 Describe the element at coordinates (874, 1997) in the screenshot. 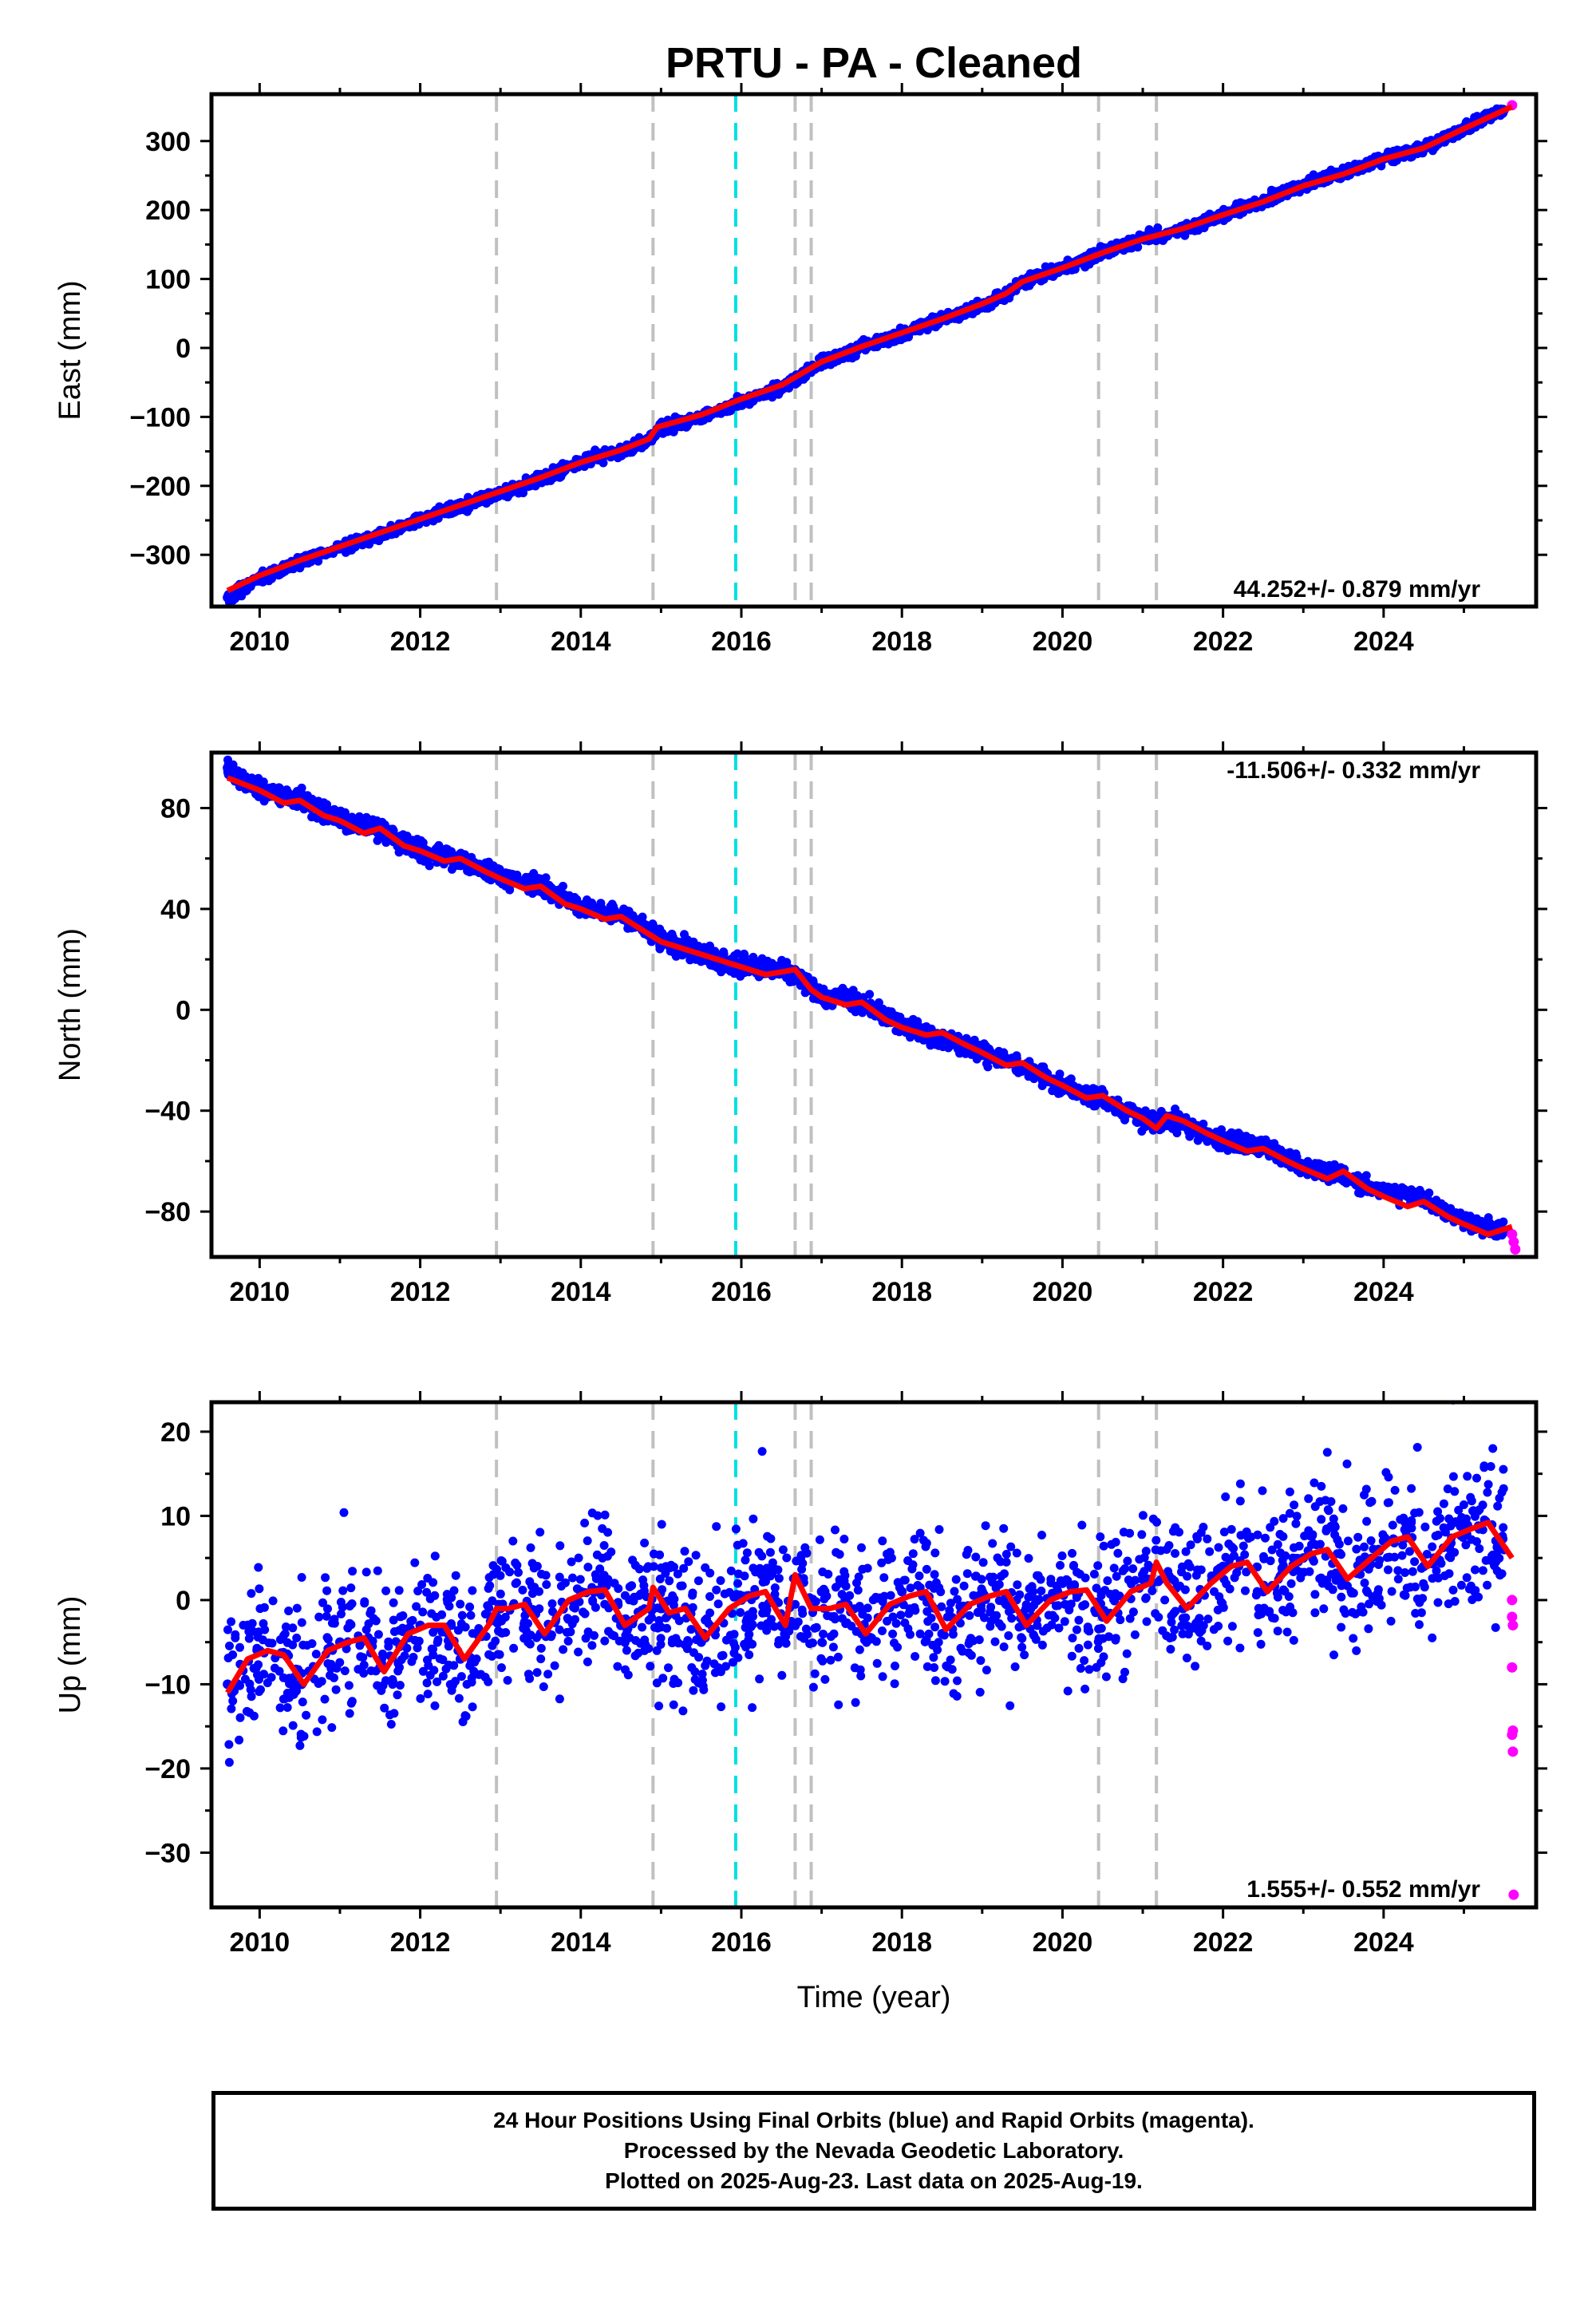

I see `x-axis-label: Time (year)` at that location.